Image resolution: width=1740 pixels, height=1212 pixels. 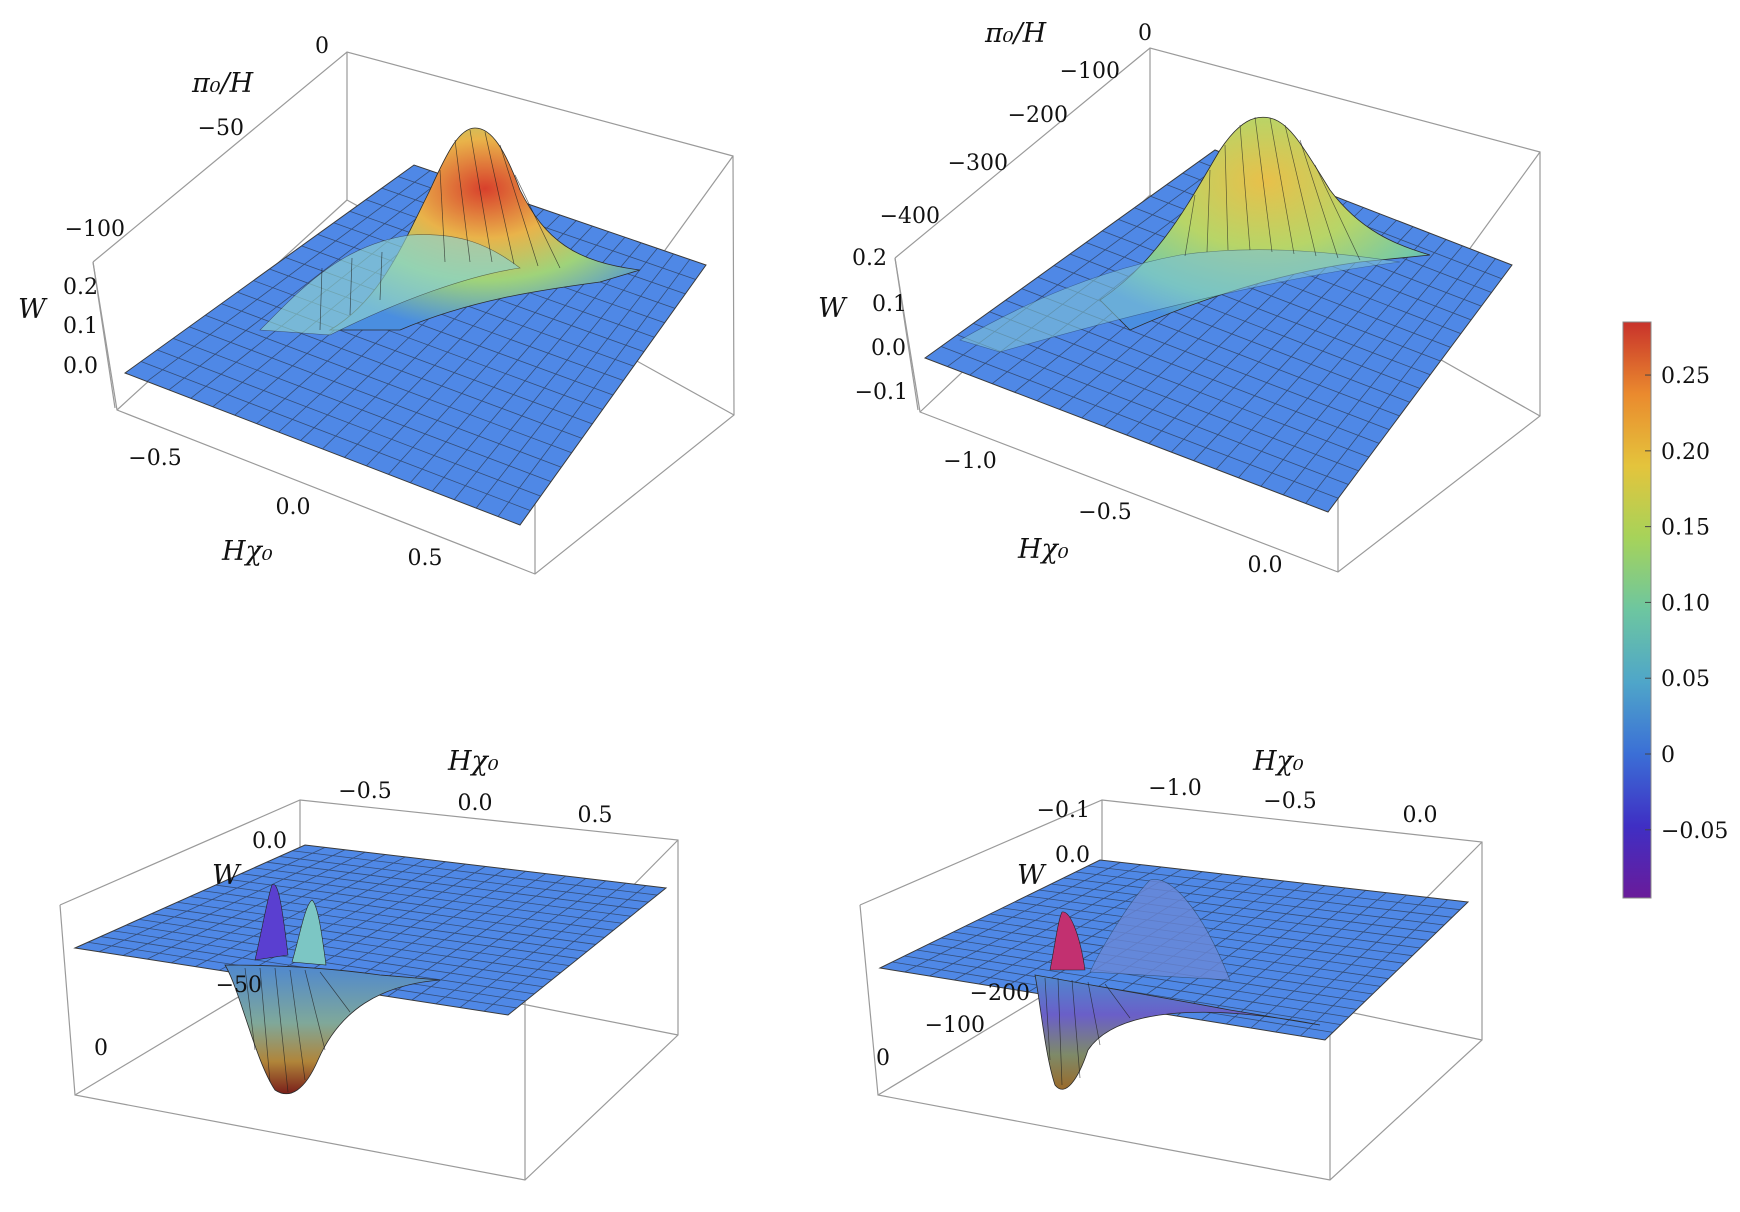 What do you see at coordinates (881, 392) in the screenshot?
I see `z-tick-3: −0.1` at bounding box center [881, 392].